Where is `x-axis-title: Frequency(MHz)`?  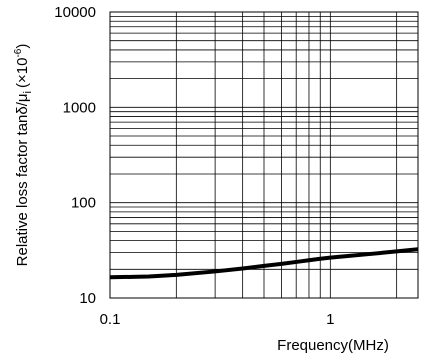 x-axis-title: Frequency(MHz) is located at coordinates (333, 345).